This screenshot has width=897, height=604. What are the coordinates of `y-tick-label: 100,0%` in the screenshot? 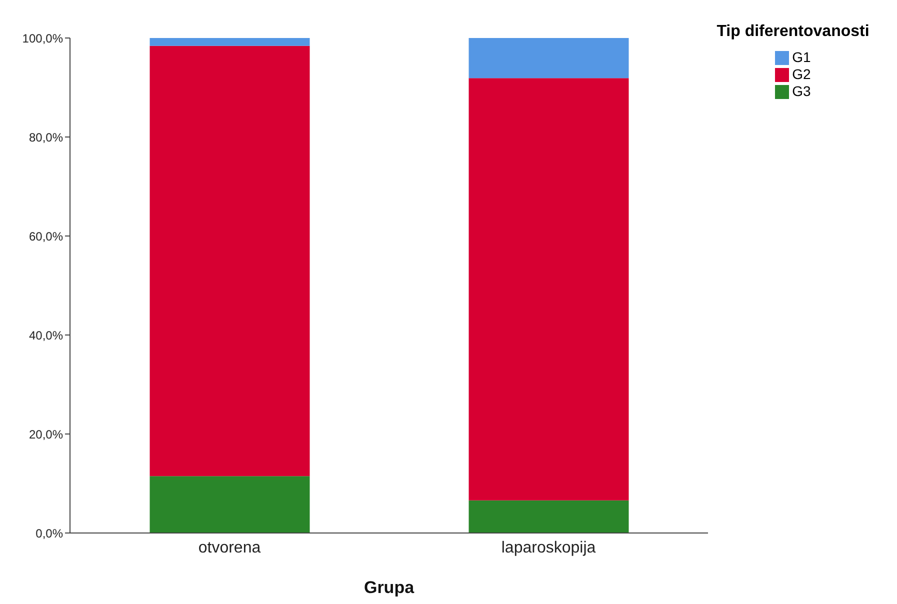 It's located at (43, 38).